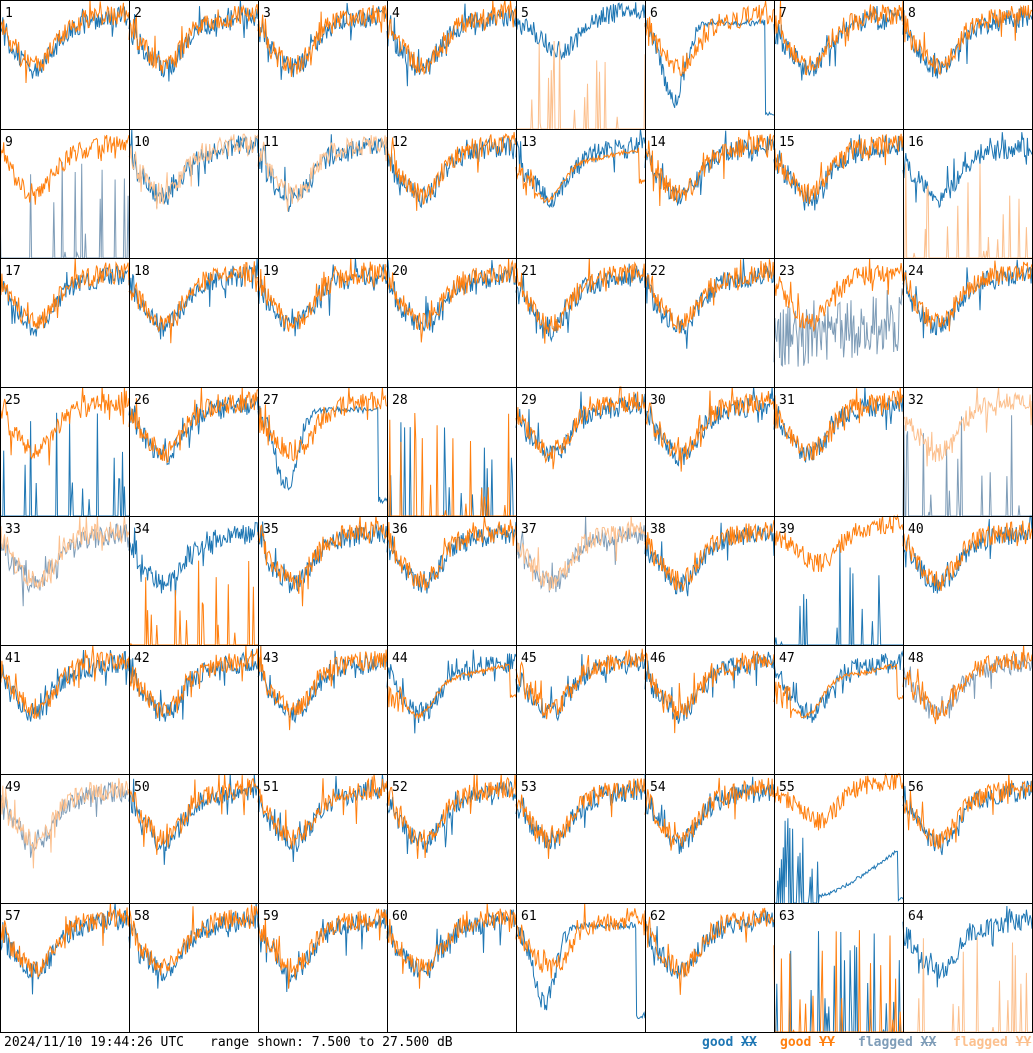  Describe the element at coordinates (916, 142) in the screenshot. I see `panel-label: 16` at that location.